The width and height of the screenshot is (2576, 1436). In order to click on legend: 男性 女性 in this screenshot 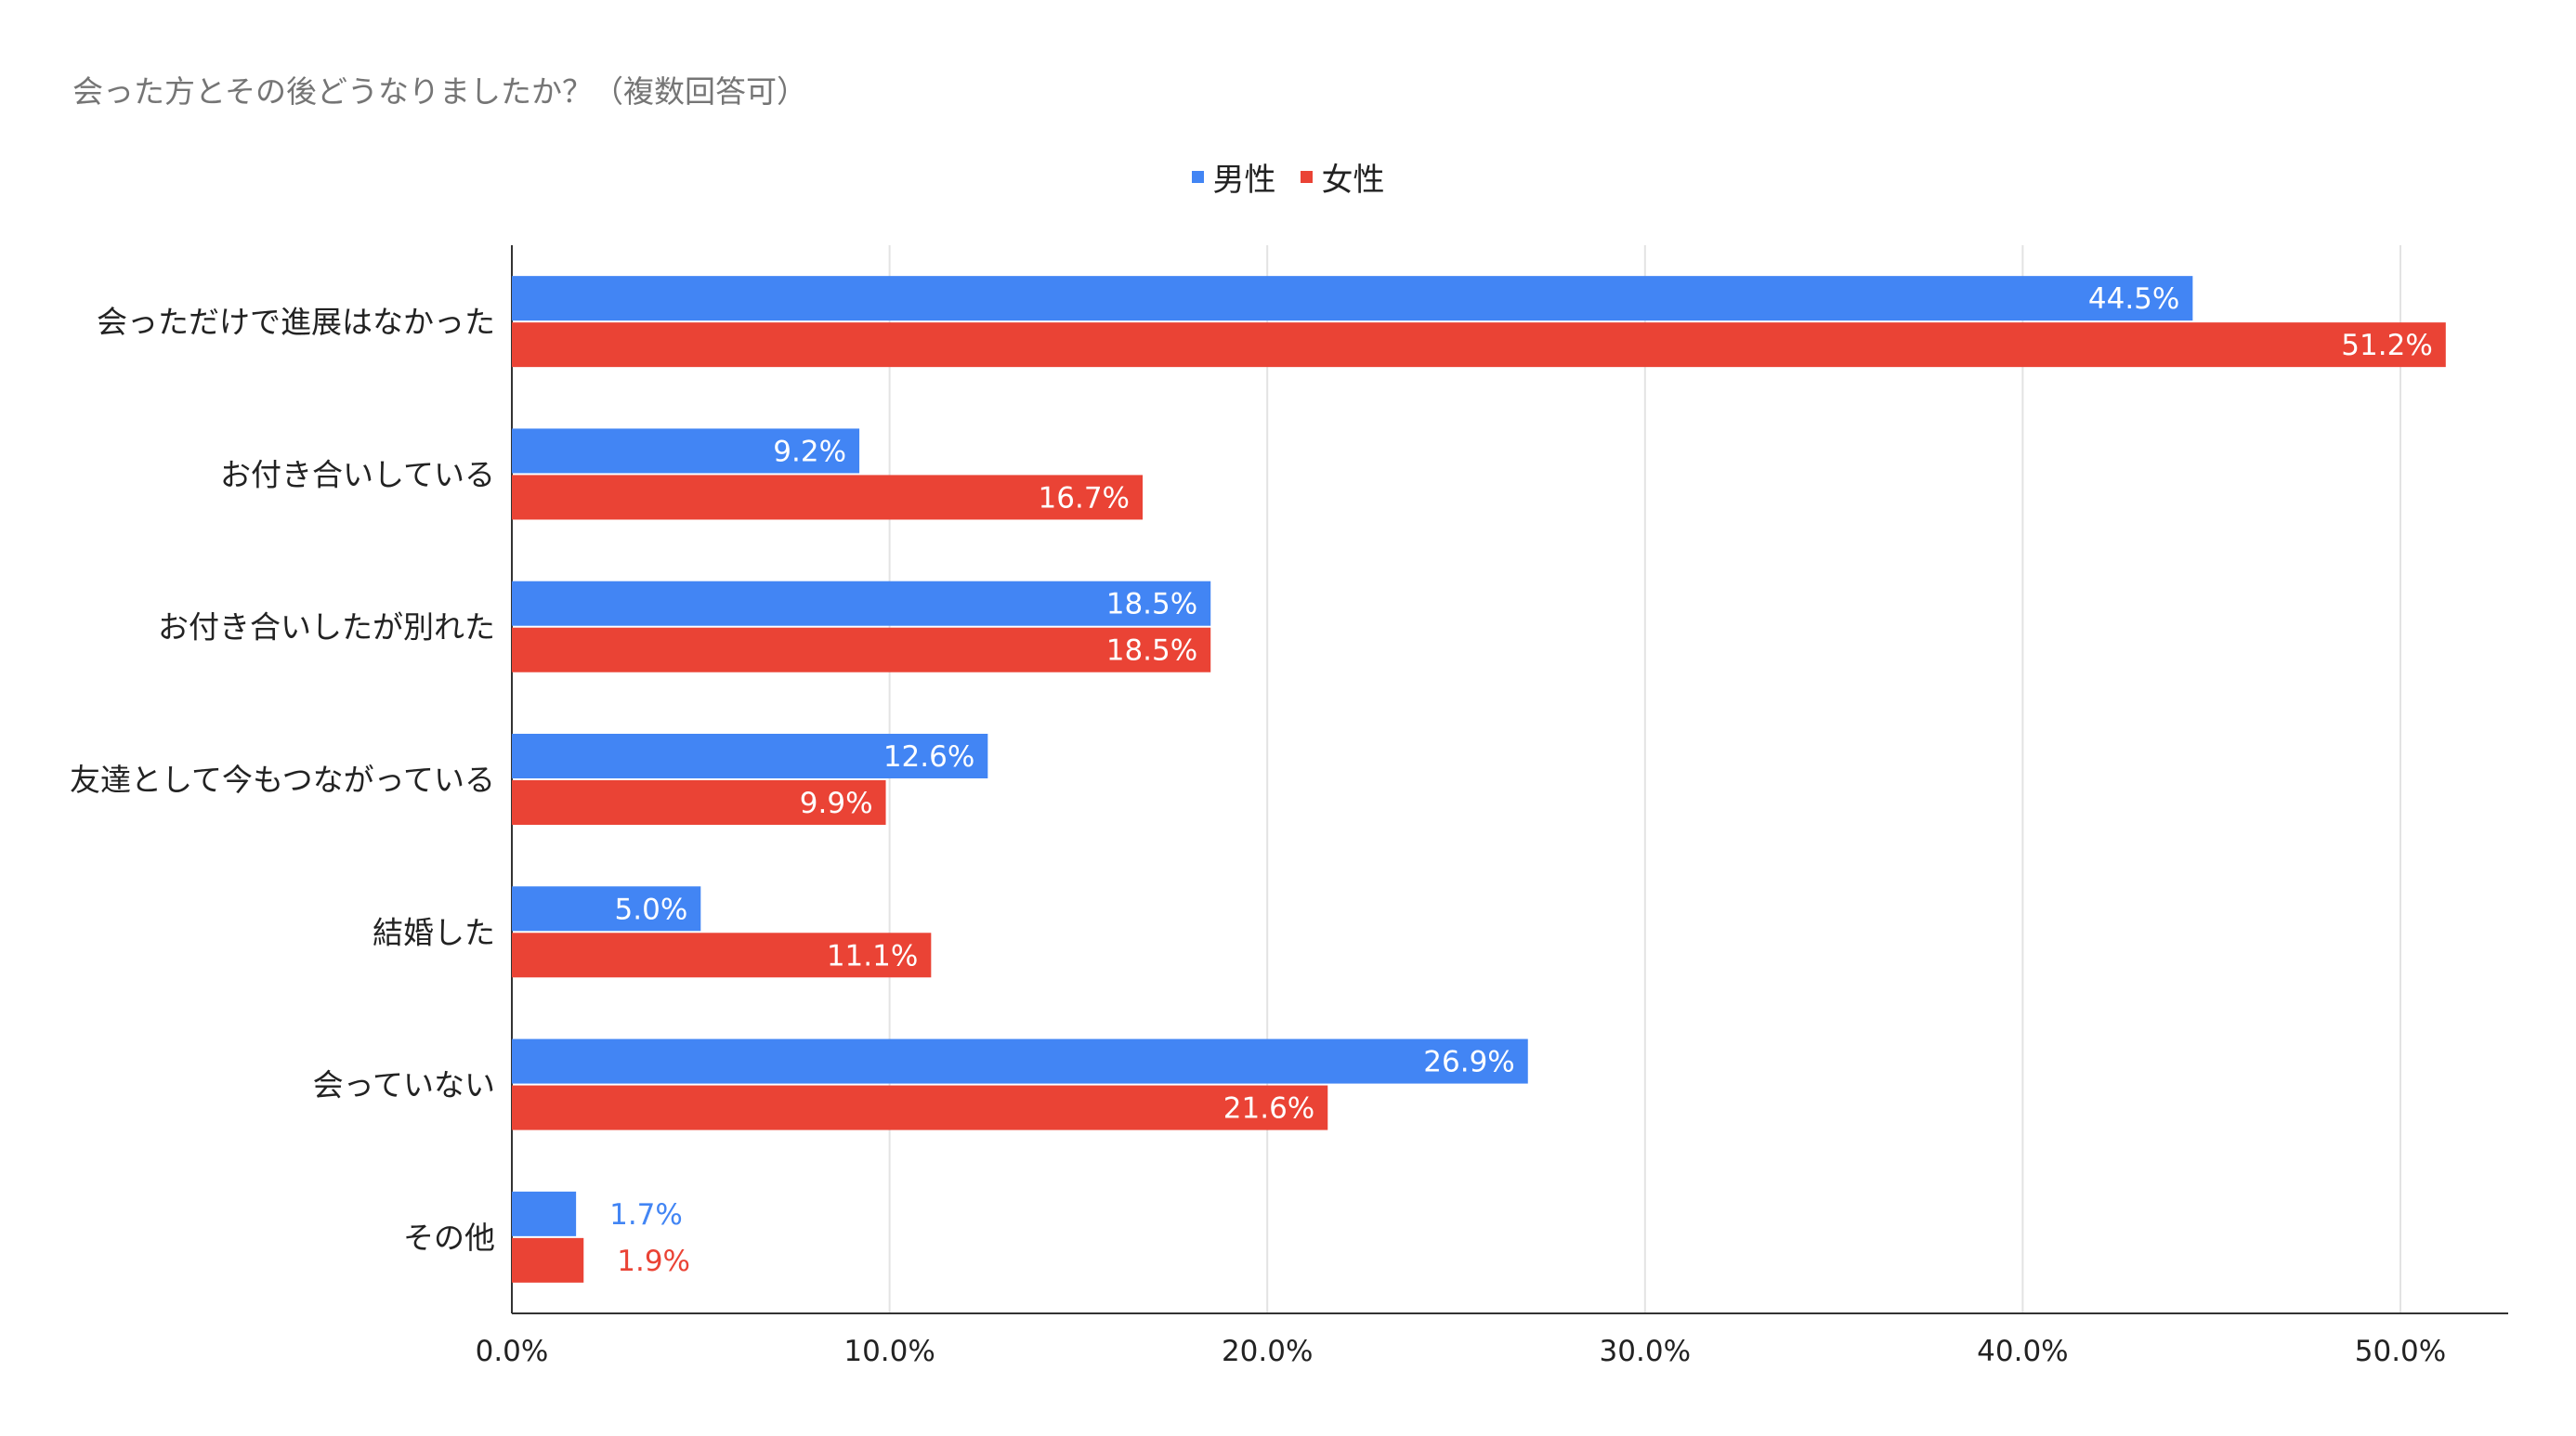, I will do `click(1288, 177)`.